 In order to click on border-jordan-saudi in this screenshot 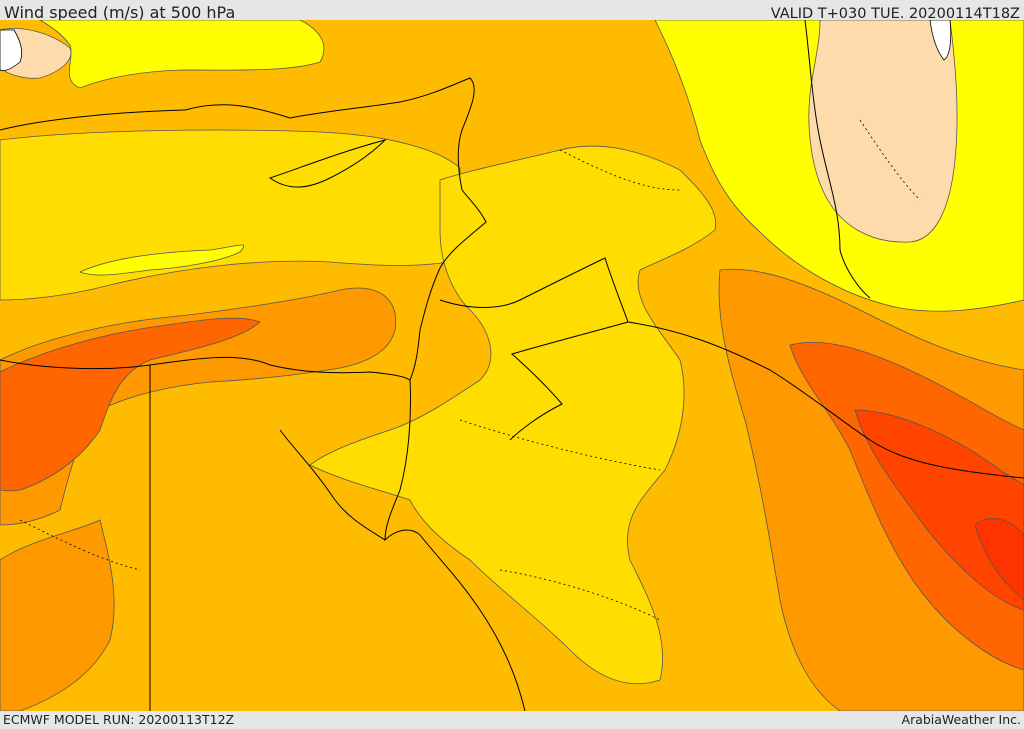, I will do `click(534, 349)`.